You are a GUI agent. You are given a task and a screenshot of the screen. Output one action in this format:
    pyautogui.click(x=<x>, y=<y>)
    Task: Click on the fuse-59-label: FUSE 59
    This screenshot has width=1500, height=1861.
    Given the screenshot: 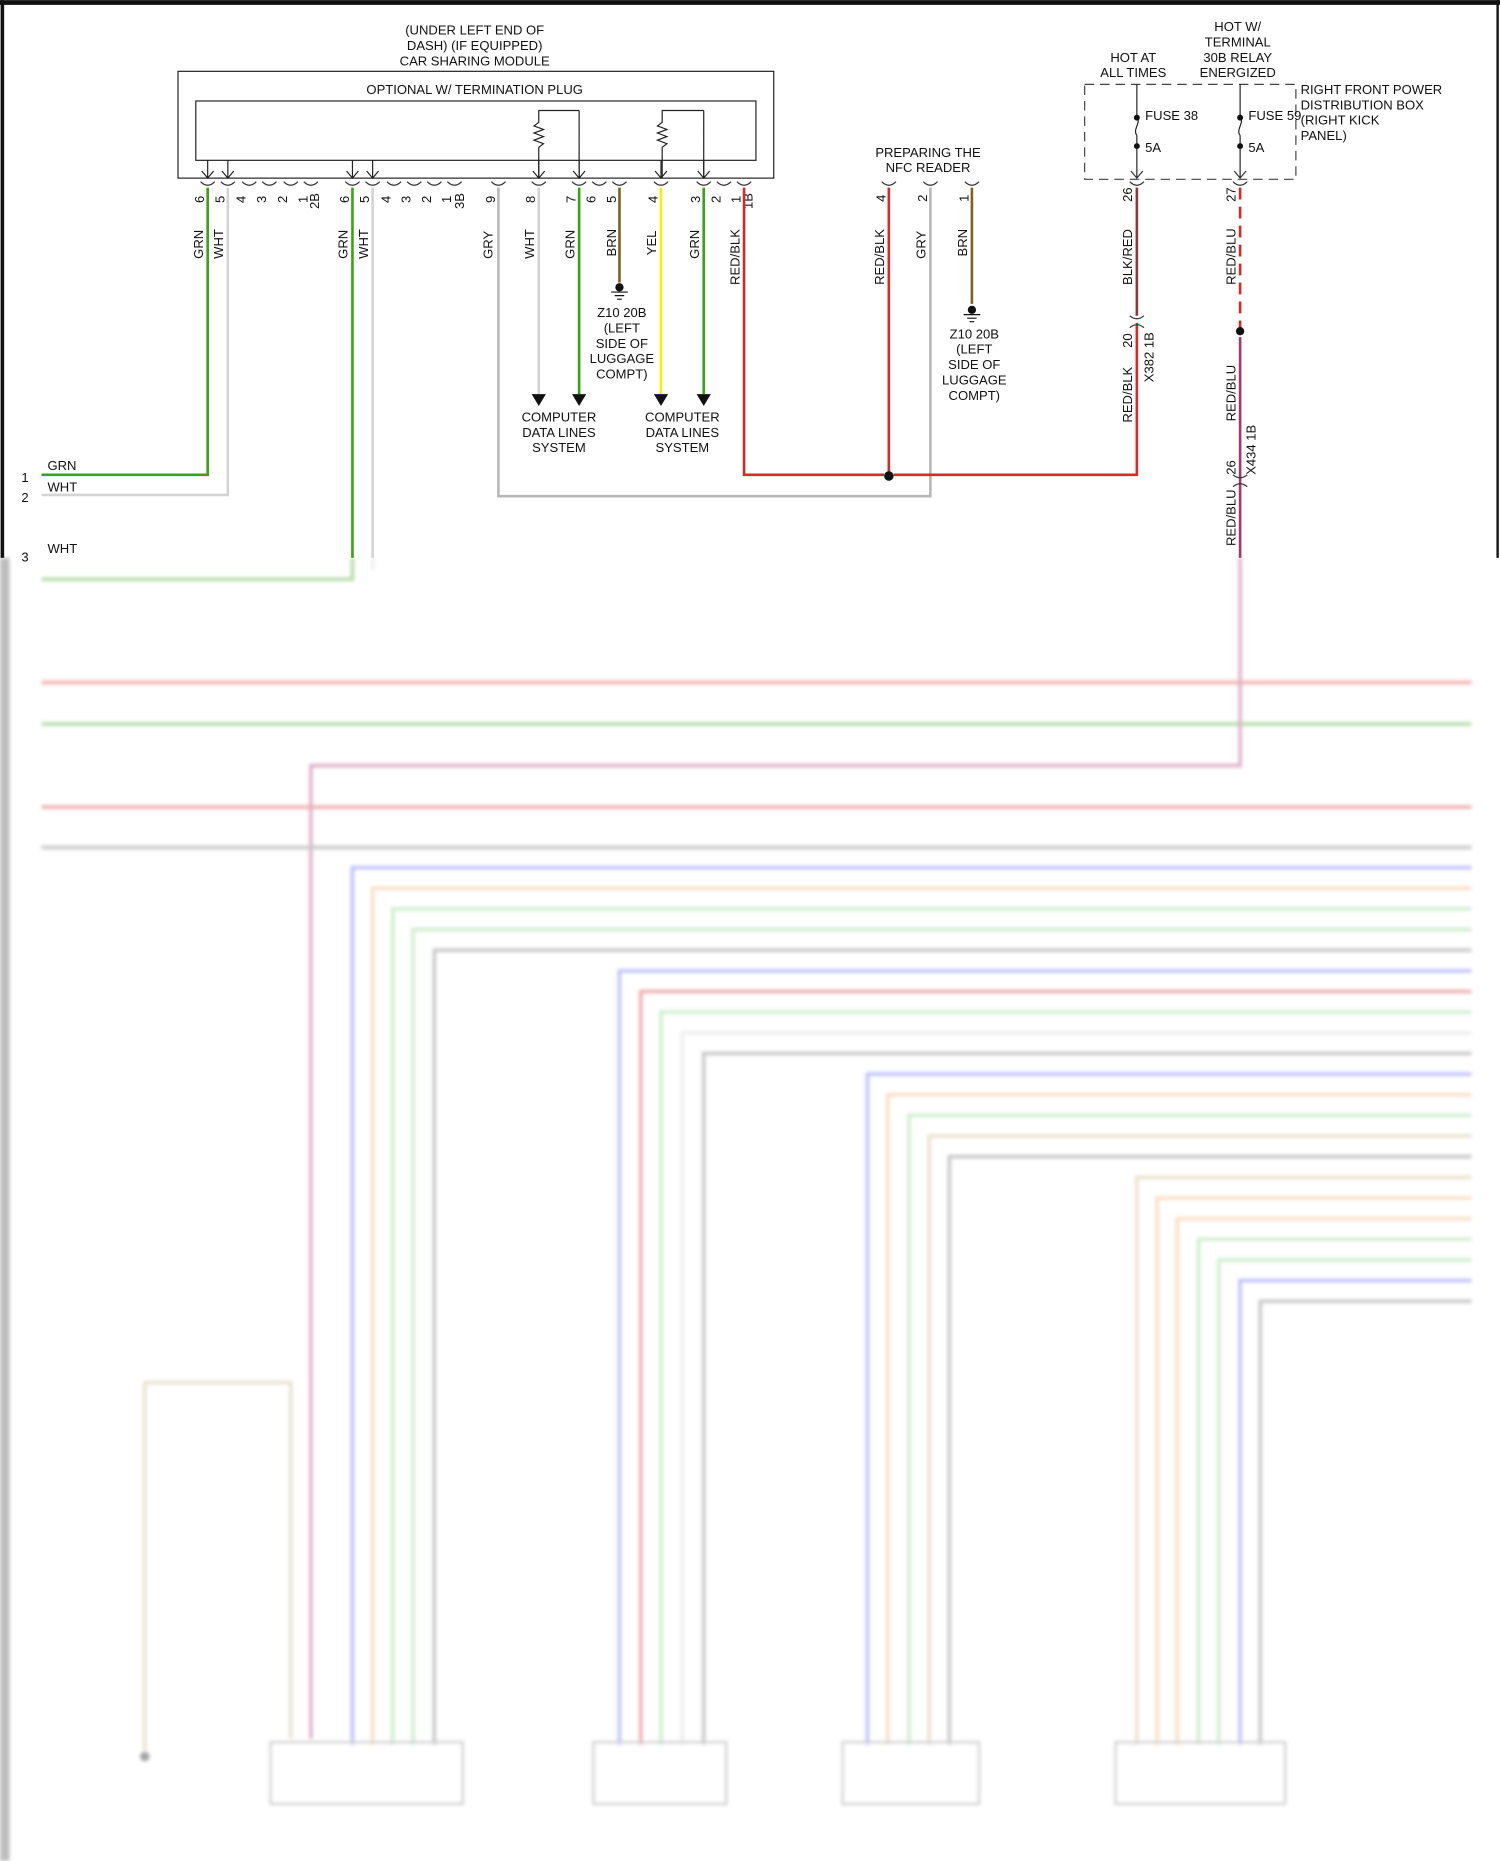 What is the action you would take?
    pyautogui.click(x=1274, y=115)
    